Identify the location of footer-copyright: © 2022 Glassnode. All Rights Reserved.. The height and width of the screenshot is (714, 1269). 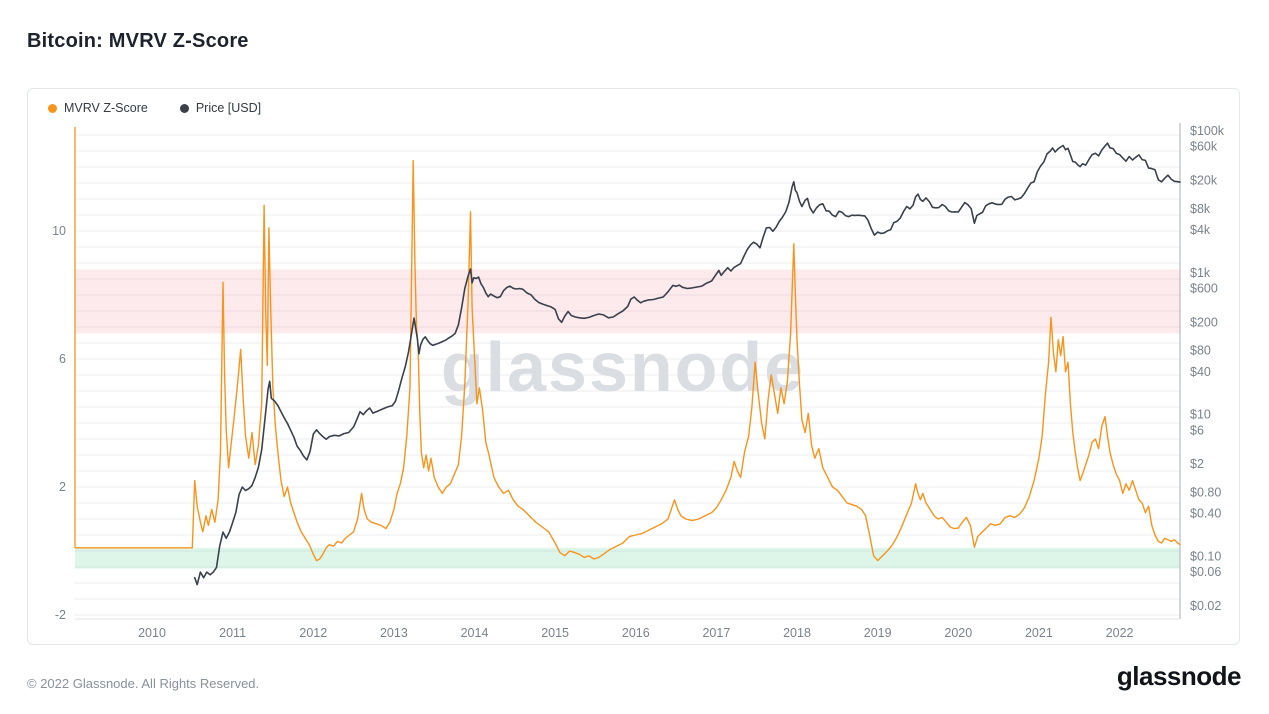
(143, 683).